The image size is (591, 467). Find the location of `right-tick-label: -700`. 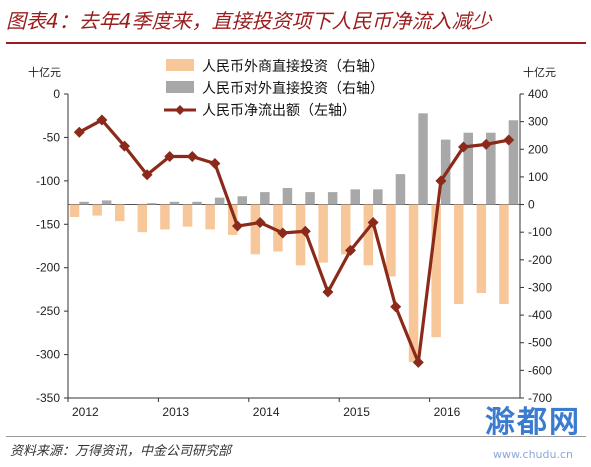

right-tick-label: -700 is located at coordinates (540, 398).